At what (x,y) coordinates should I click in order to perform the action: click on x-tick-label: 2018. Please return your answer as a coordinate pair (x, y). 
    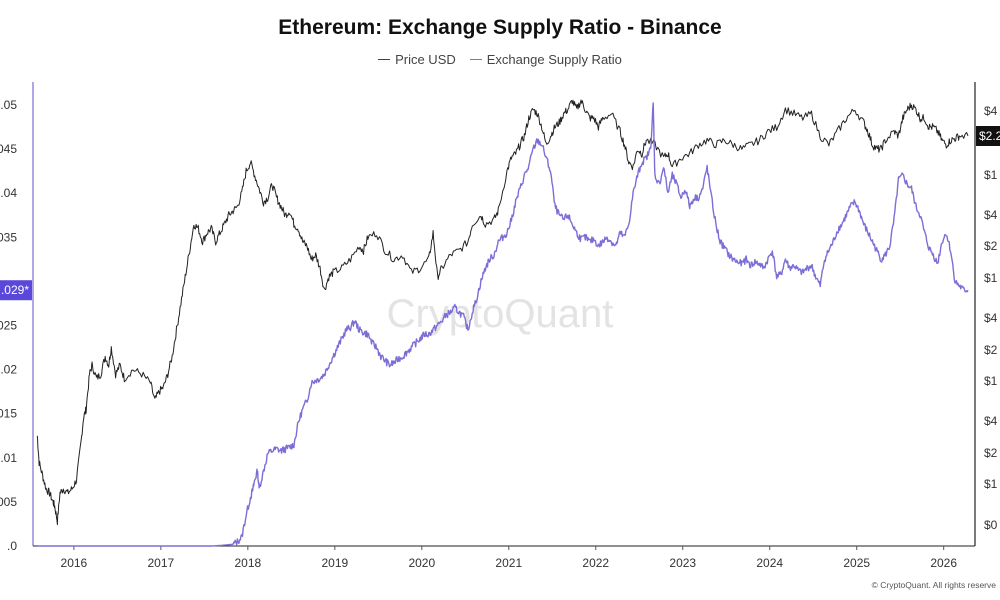
    Looking at the image, I should click on (247, 563).